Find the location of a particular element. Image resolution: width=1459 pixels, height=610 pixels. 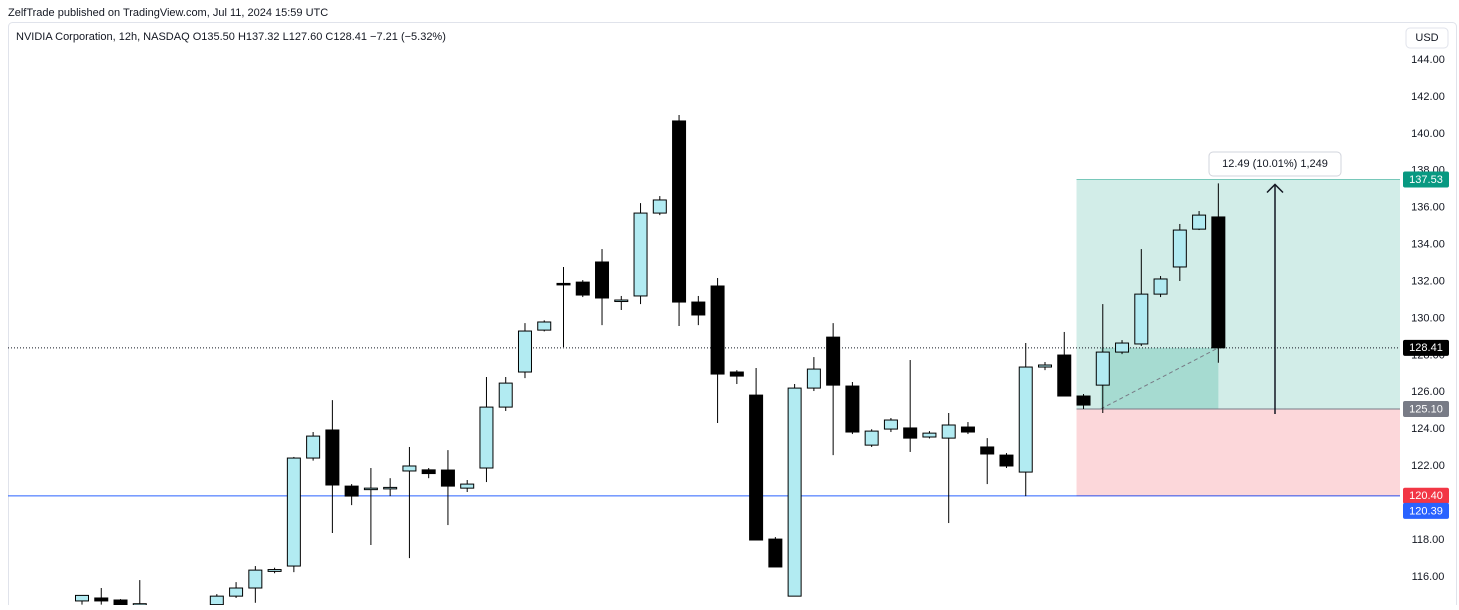

y-tick-label: 144.00 is located at coordinates (1428, 60).